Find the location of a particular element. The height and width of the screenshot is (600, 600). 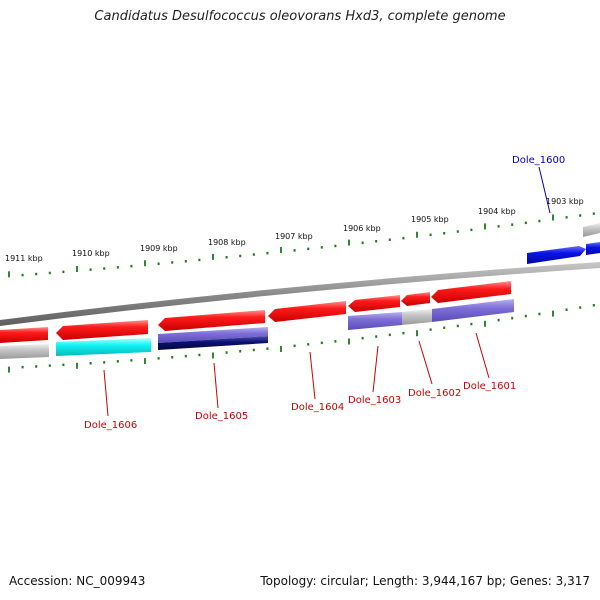

kbp-label-1906-text: 1906 kbp is located at coordinates (362, 228).